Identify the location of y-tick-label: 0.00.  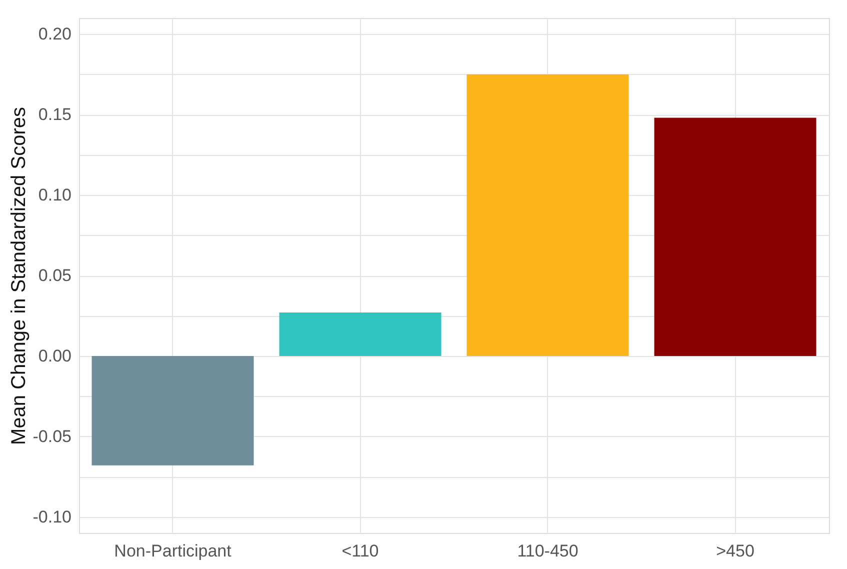
(55, 356).